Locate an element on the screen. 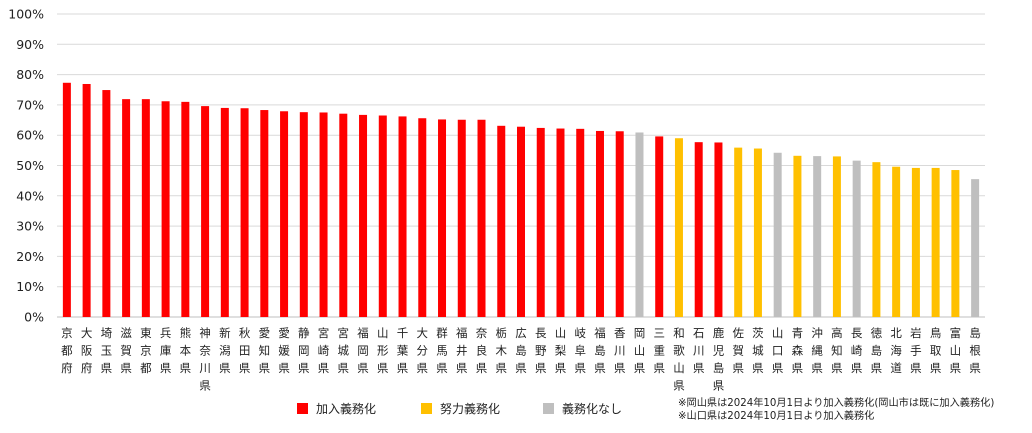 The width and height of the screenshot is (1032, 433). x-tick-label: 愛知県 is located at coordinates (265, 350).